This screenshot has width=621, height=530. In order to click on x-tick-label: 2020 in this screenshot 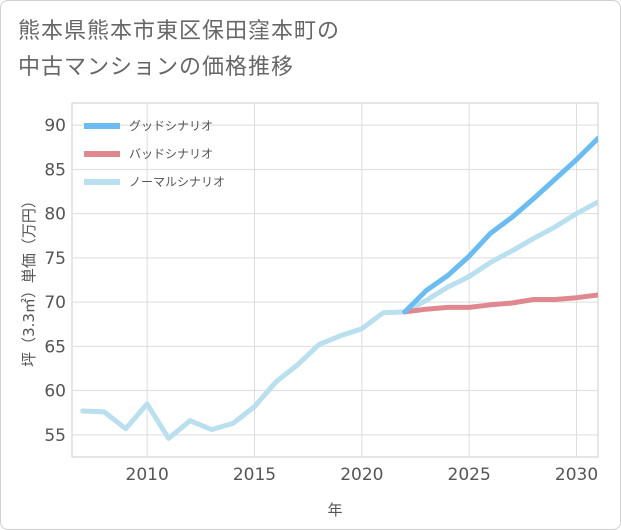, I will do `click(361, 475)`.